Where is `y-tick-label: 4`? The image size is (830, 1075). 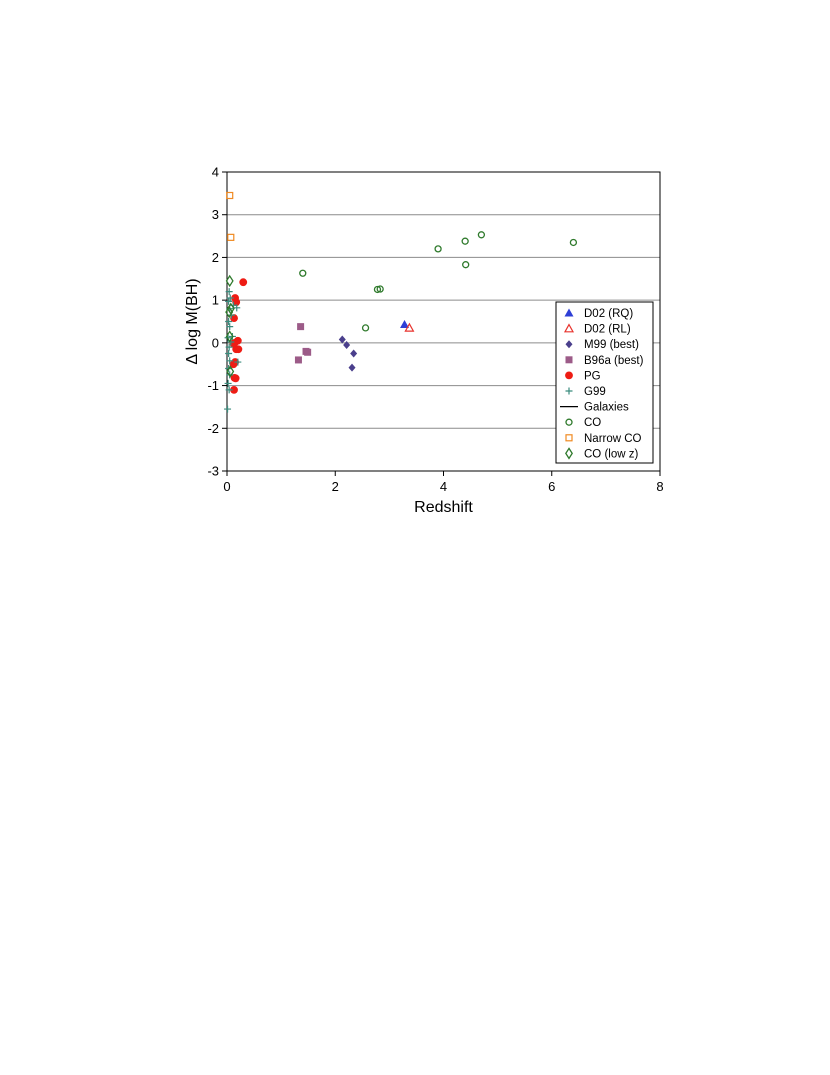
y-tick-label: 4 is located at coordinates (215, 172).